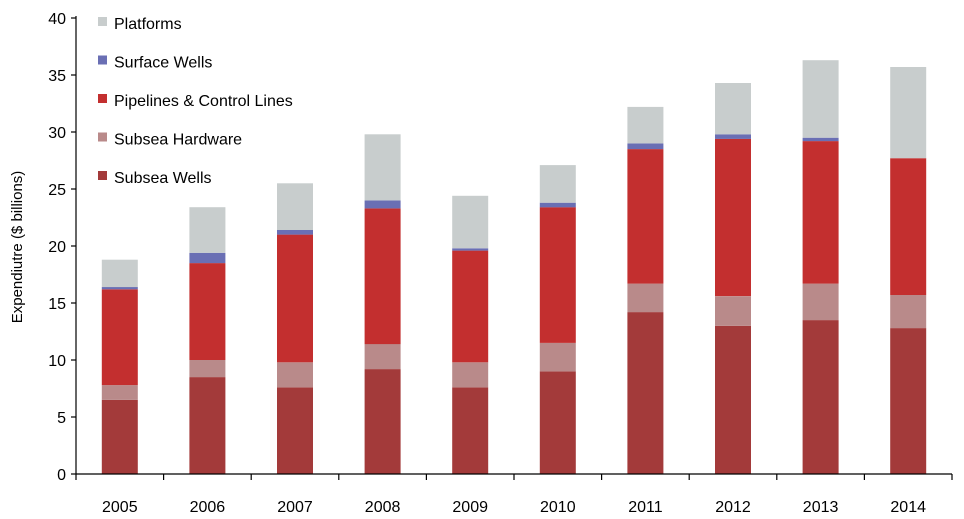  Describe the element at coordinates (645, 393) in the screenshot. I see `bar-segment-subsea-wells-2011` at that location.